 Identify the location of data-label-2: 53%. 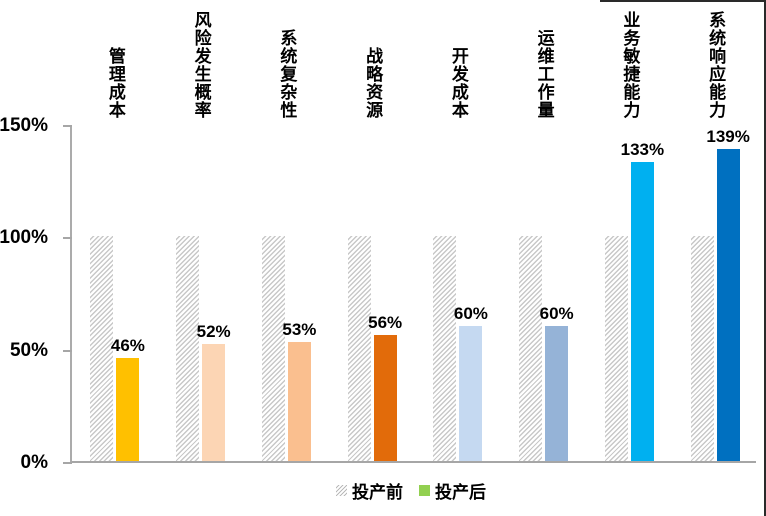
(299, 329).